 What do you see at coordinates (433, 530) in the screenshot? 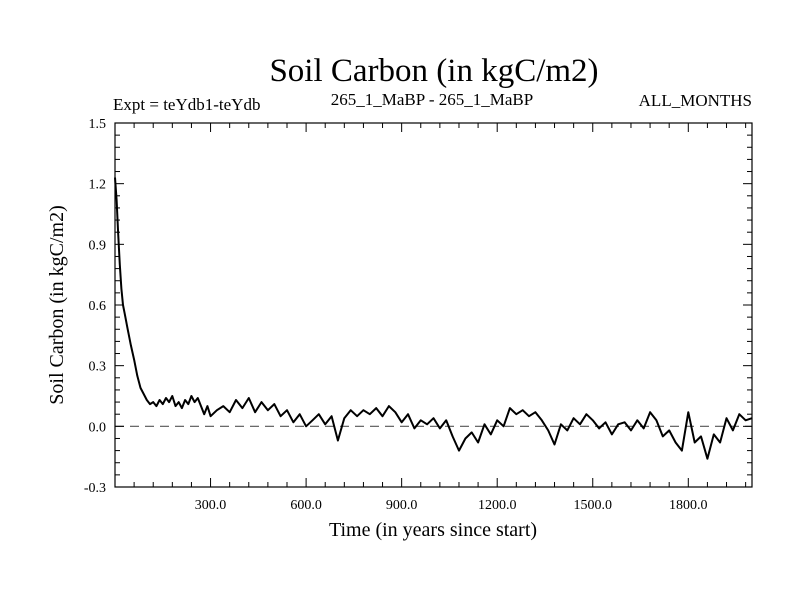
I see `x-axis-label: Time (in years since start)` at bounding box center [433, 530].